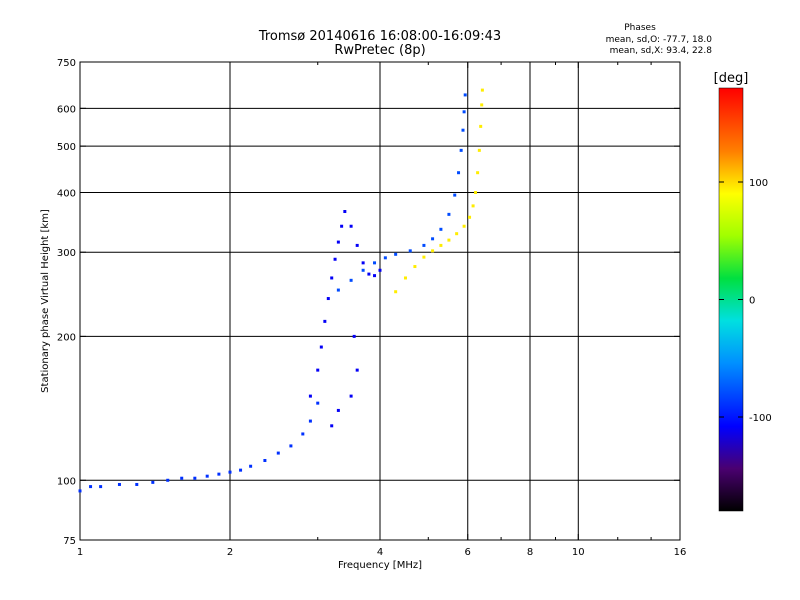  What do you see at coordinates (66, 147) in the screenshot?
I see `y-tick-label: 500` at bounding box center [66, 147].